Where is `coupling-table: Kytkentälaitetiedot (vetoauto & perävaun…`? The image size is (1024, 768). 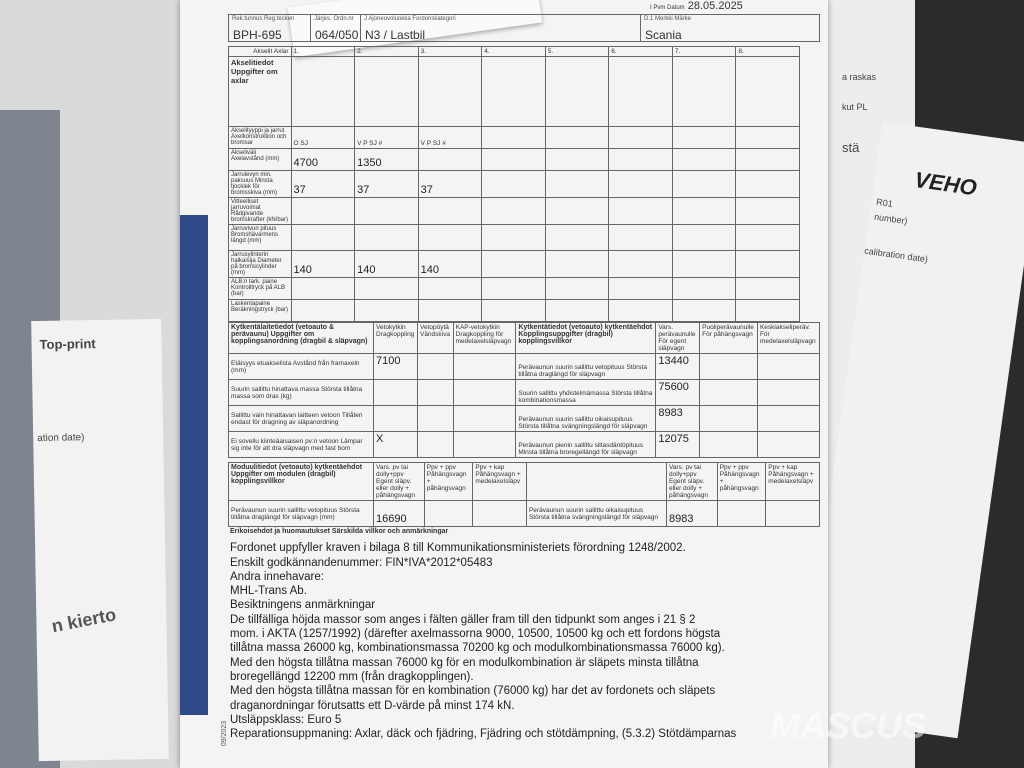 coupling-table: Kytkentälaitetiedot (vetoauto & perävaun… is located at coordinates (524, 390).